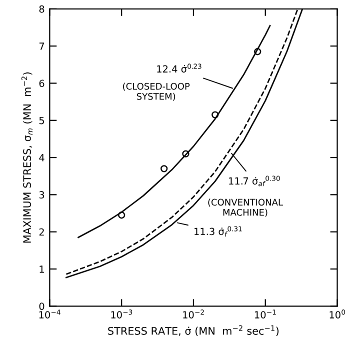 This screenshot has width=355, height=356. I want to click on x-tick-label: 10$^{−2}$, so click(193, 314).